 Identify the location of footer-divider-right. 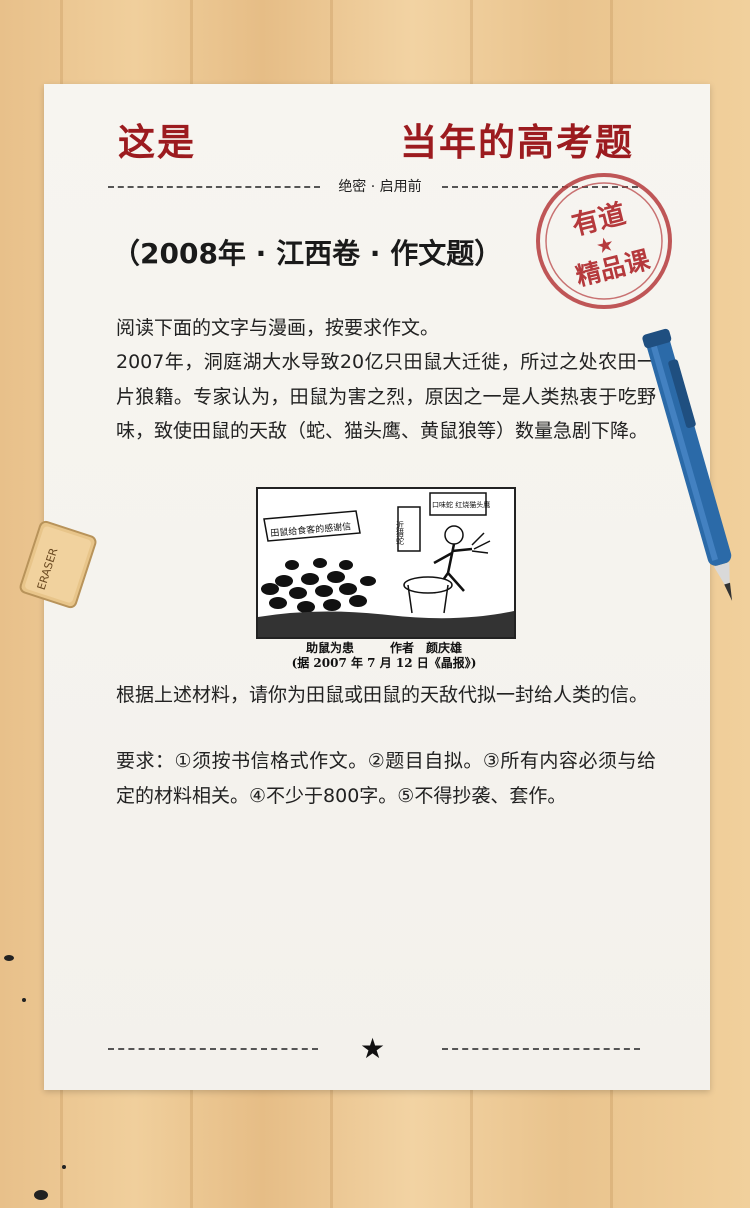
(541, 1049).